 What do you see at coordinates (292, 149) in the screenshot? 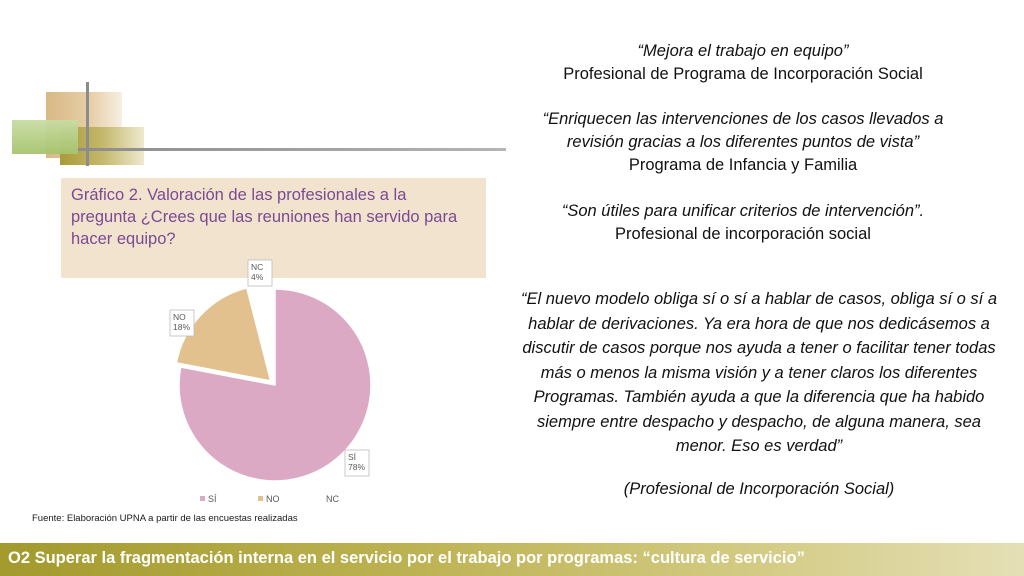
I see `decor-horizontal-line` at bounding box center [292, 149].